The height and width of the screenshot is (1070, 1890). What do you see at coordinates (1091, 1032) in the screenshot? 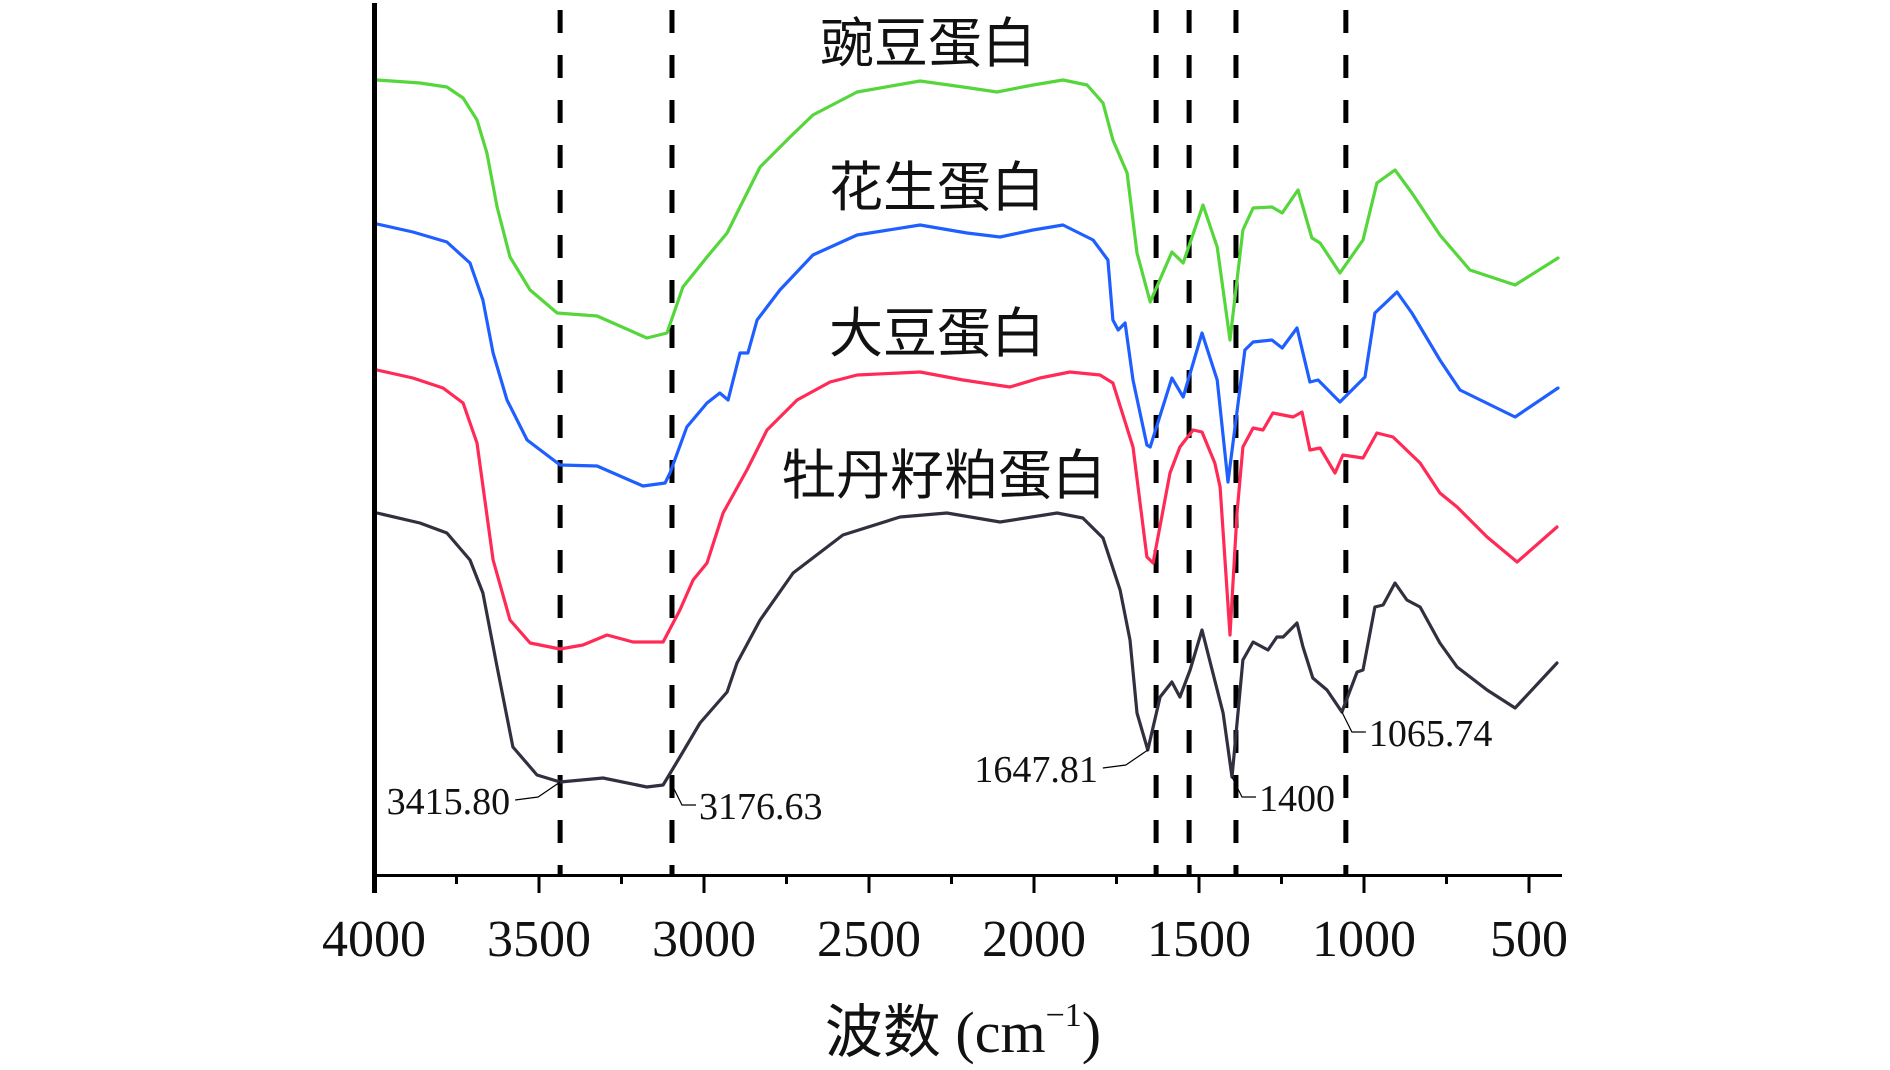
I see `x-axis-title-close: )` at bounding box center [1091, 1032].